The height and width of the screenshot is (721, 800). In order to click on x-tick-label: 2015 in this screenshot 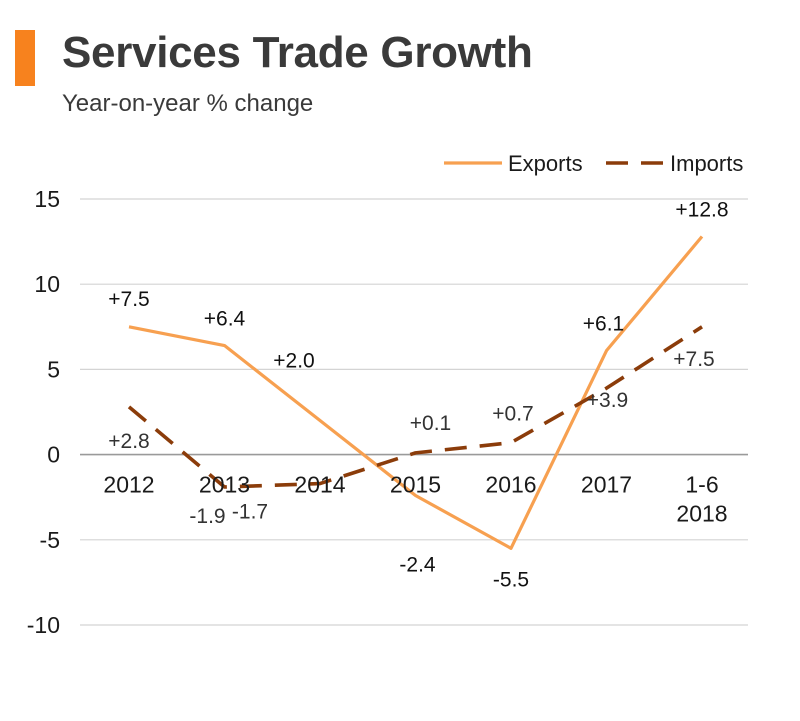, I will do `click(415, 485)`.